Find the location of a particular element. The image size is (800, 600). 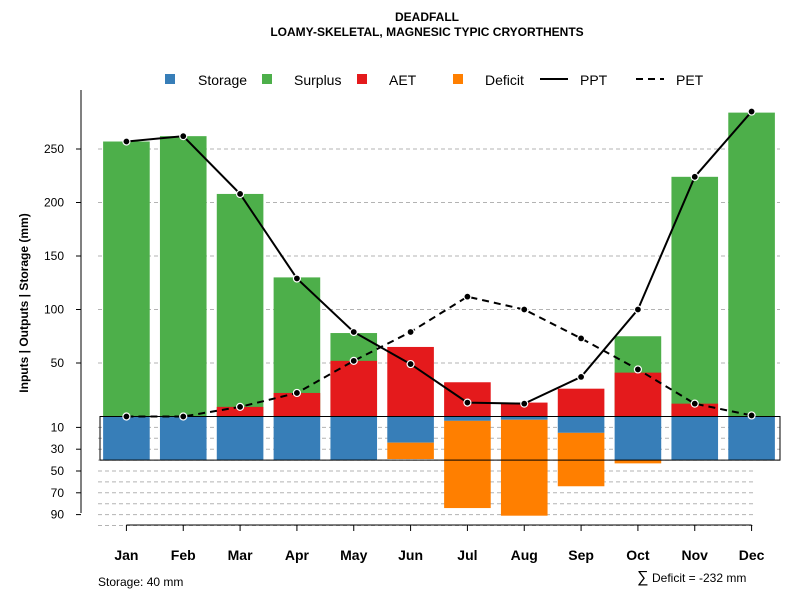

x-tick-label: May is located at coordinates (353, 555).